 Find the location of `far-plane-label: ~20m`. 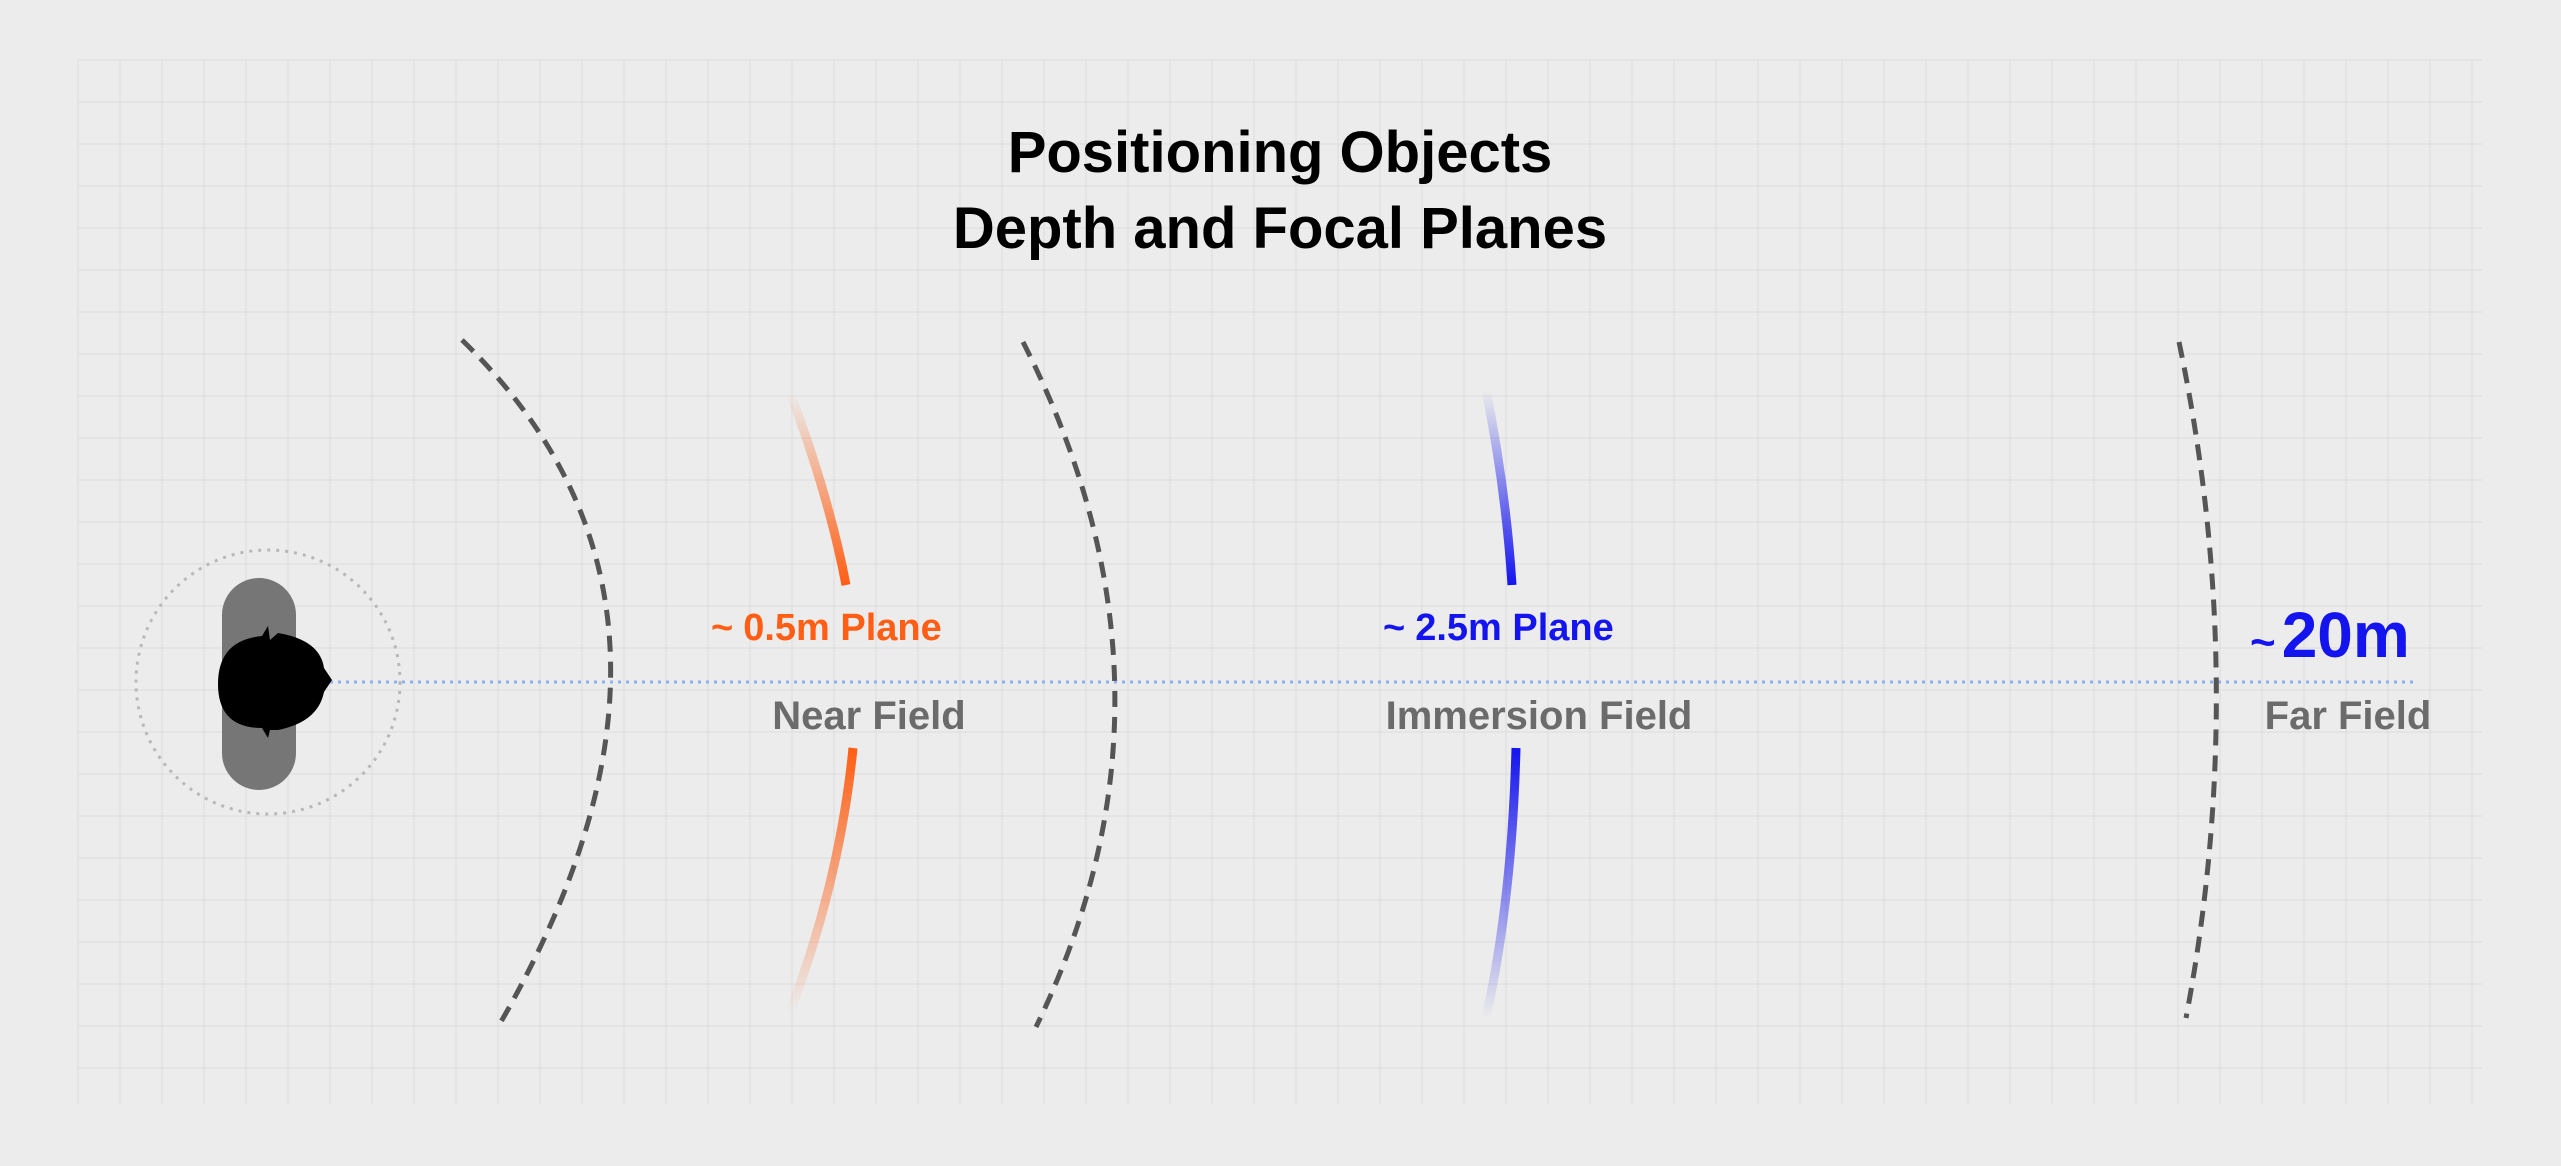

far-plane-label: ~20m is located at coordinates (2330, 635).